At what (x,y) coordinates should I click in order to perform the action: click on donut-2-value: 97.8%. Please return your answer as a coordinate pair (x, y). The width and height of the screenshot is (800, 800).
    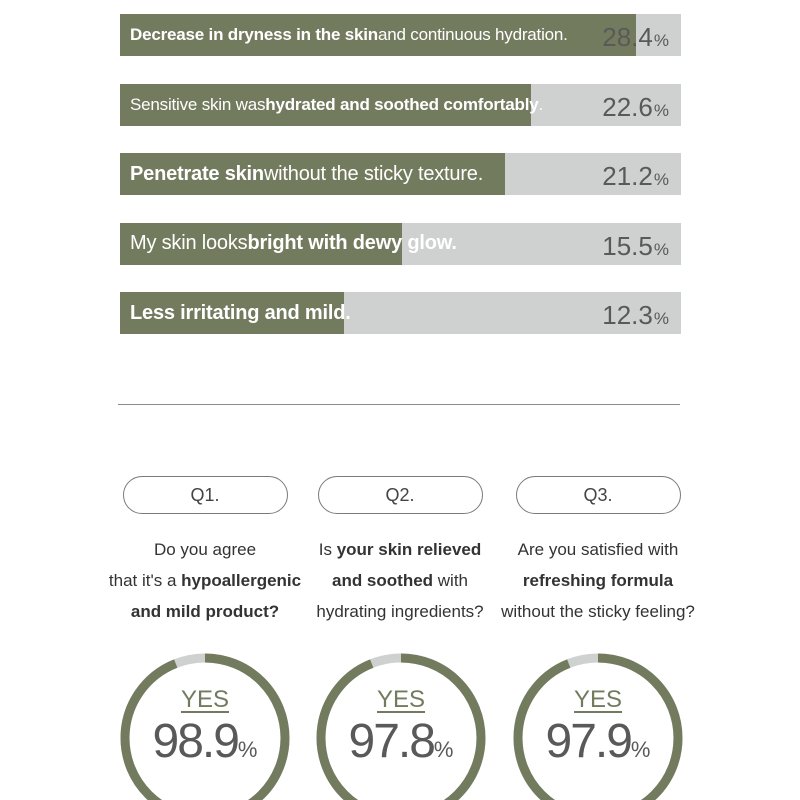
    Looking at the image, I should click on (401, 741).